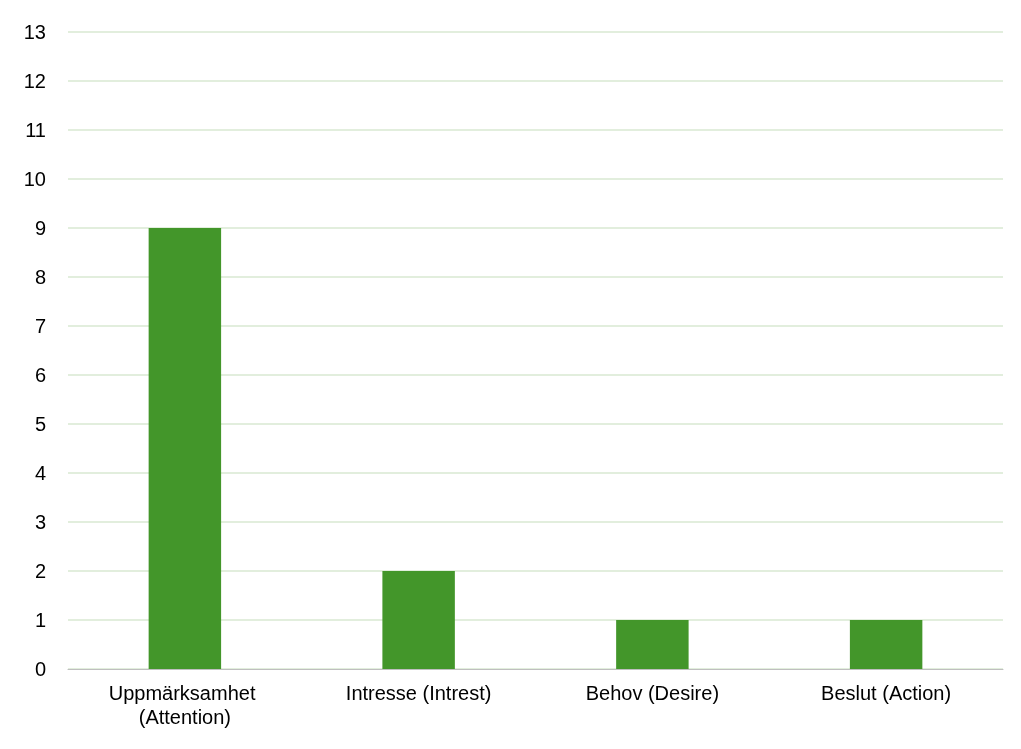 This screenshot has width=1021, height=749. I want to click on y-tick-label: 13, so click(34, 32).